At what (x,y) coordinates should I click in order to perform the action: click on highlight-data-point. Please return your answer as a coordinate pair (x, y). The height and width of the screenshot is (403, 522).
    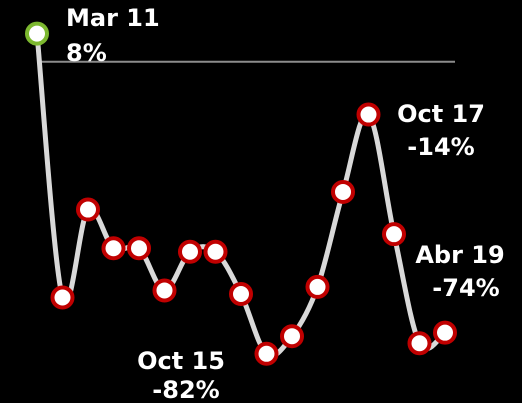
    Looking at the image, I should click on (37, 33).